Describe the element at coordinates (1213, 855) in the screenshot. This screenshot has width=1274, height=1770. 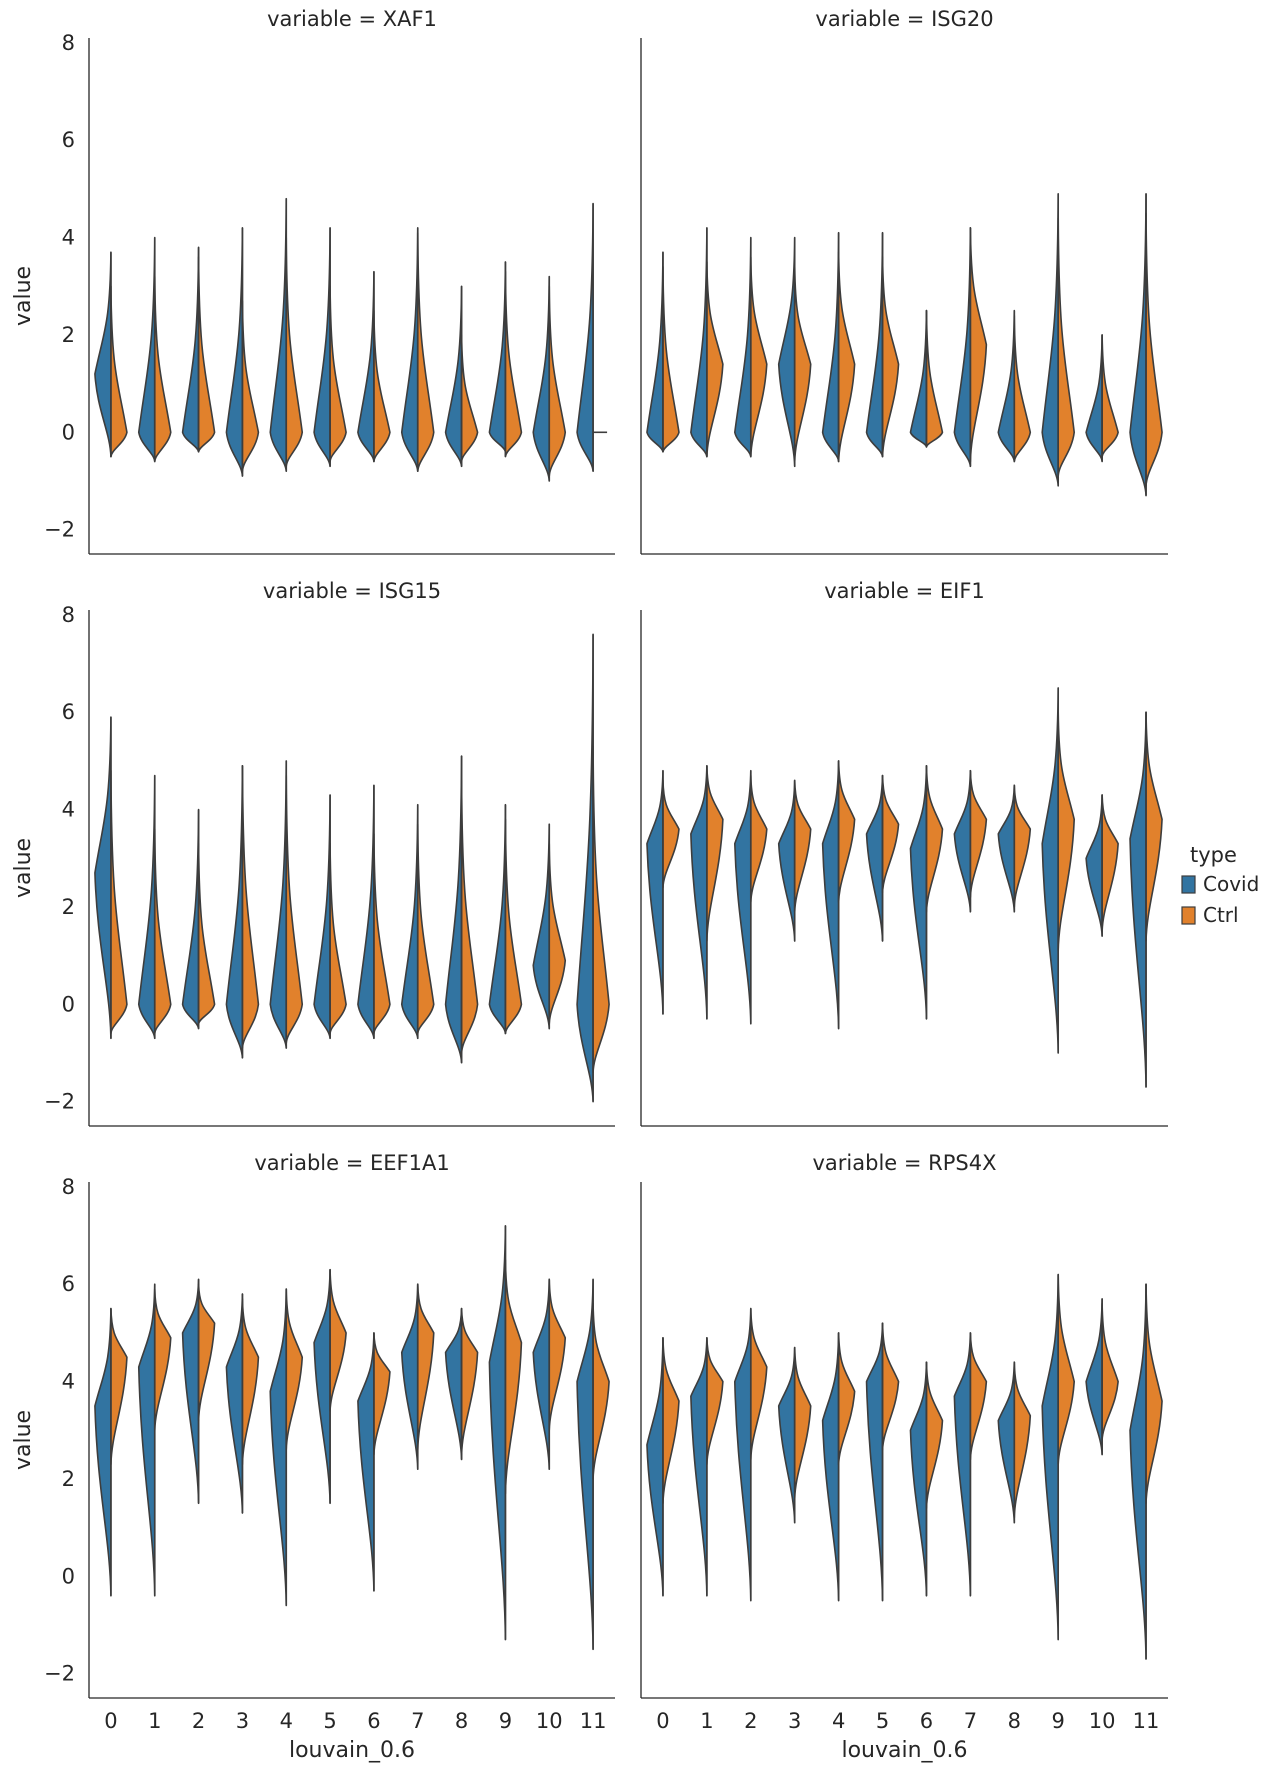
I see `legend-title: type` at that location.